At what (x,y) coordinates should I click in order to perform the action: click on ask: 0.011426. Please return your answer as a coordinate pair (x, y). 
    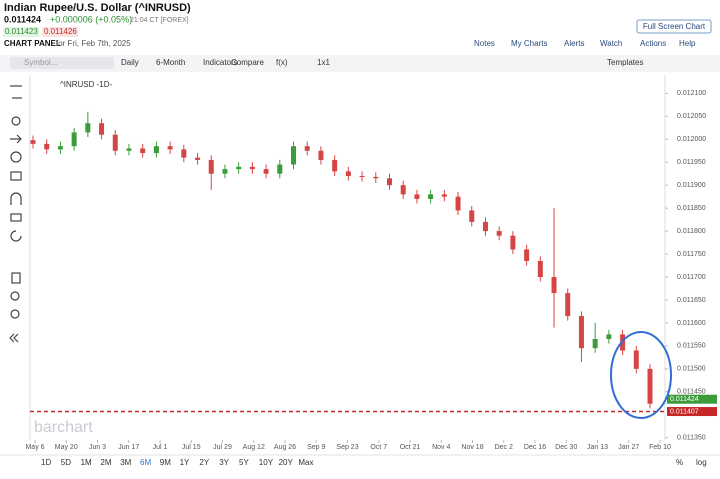
    Looking at the image, I should click on (60, 31).